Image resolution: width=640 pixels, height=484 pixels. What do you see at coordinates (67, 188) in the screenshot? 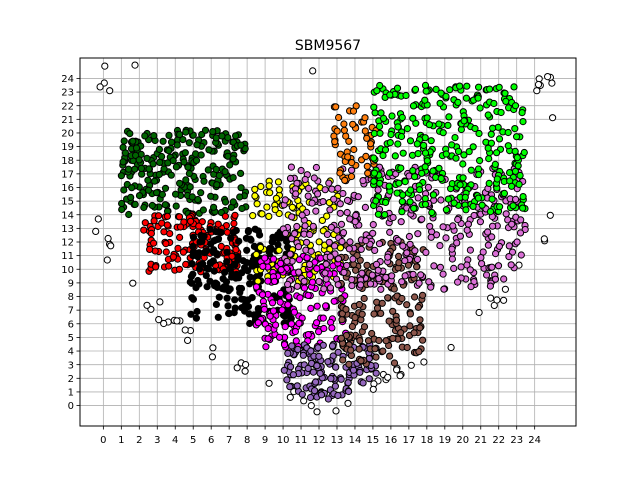
I see `y-tick-label: 16` at bounding box center [67, 188].